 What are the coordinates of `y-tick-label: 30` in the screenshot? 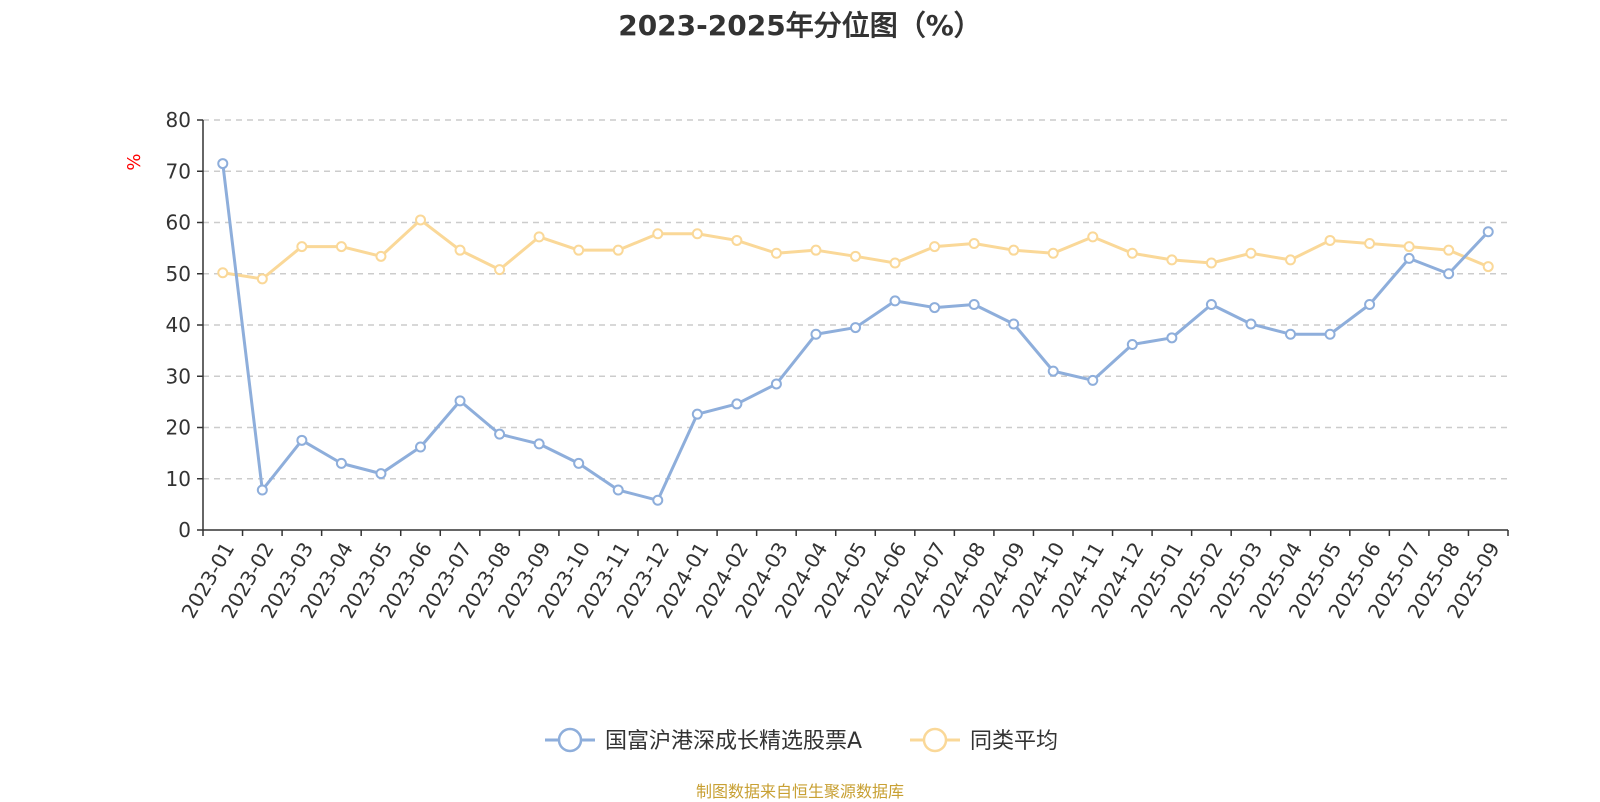 It's located at (178, 376).